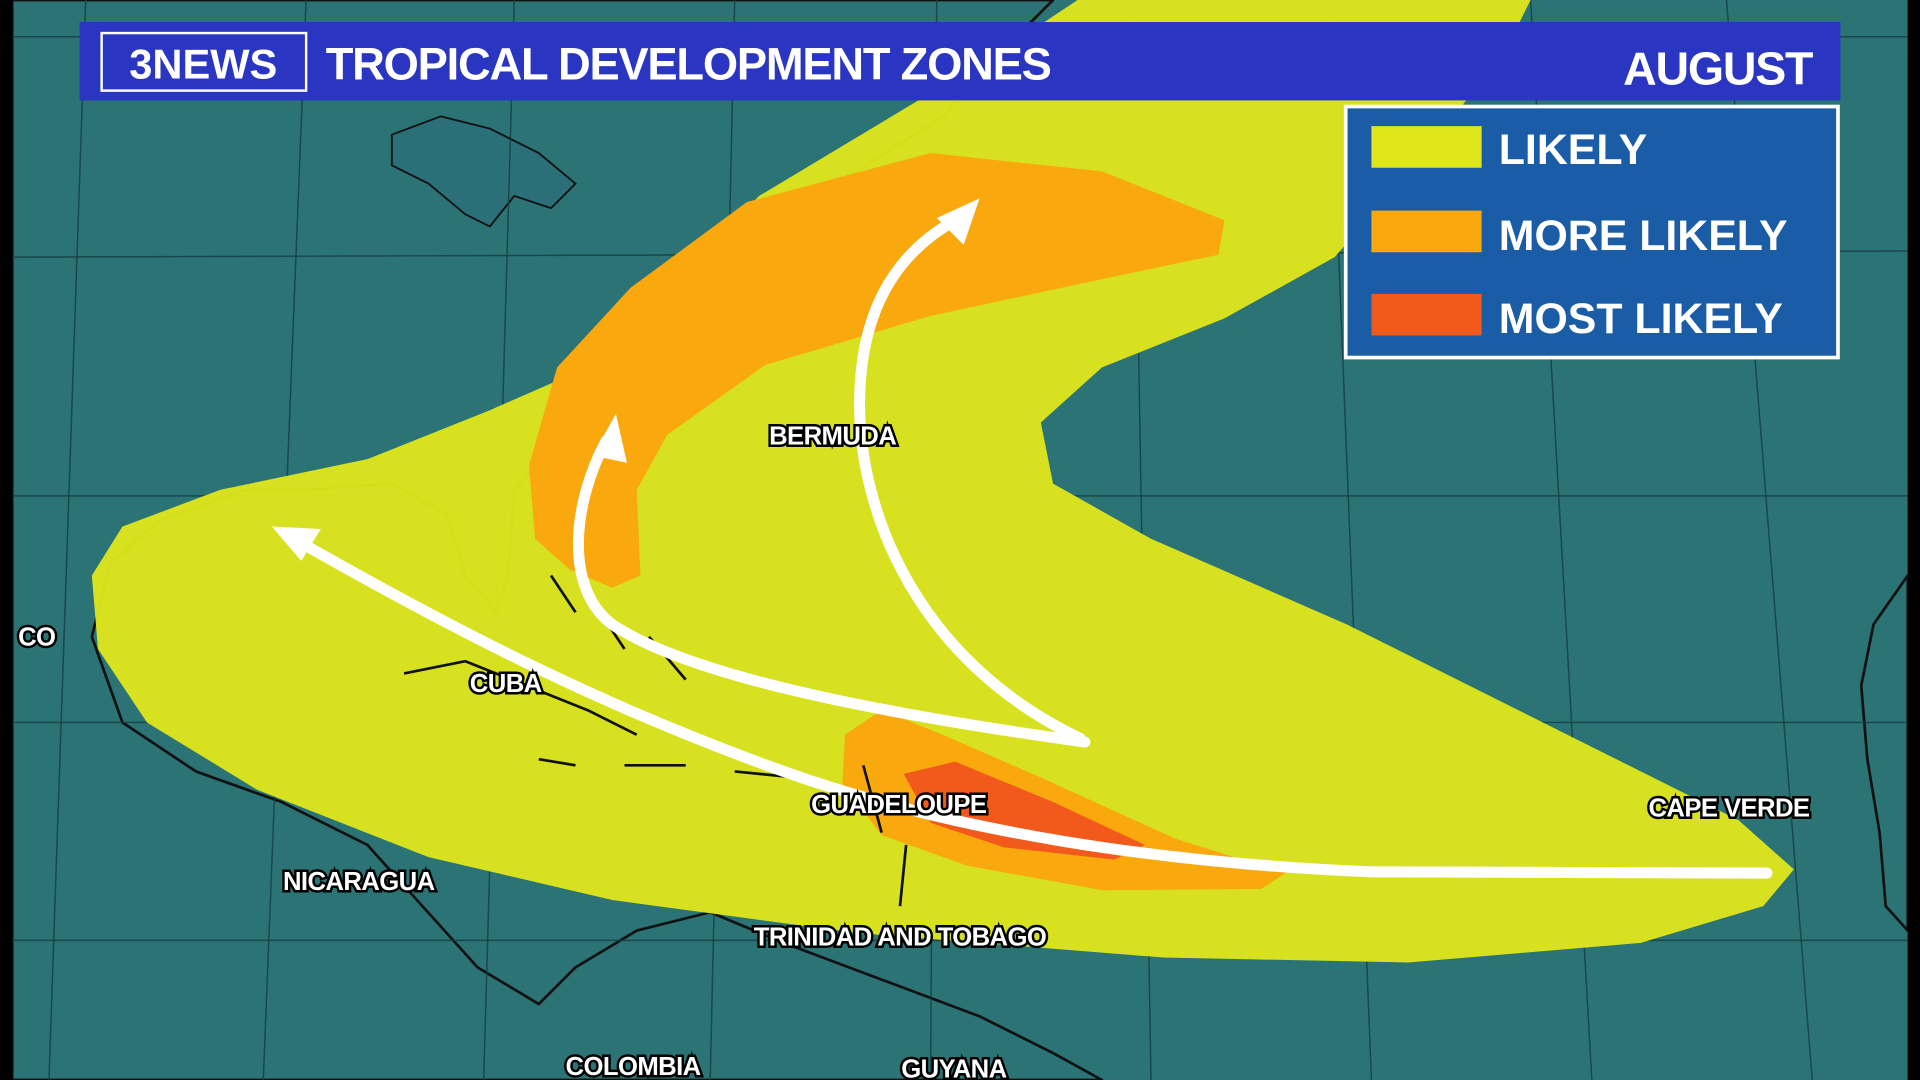 This screenshot has width=1920, height=1080. Describe the element at coordinates (1643, 236) in the screenshot. I see `legend-label-more-likely: MORE LIKELY` at that location.